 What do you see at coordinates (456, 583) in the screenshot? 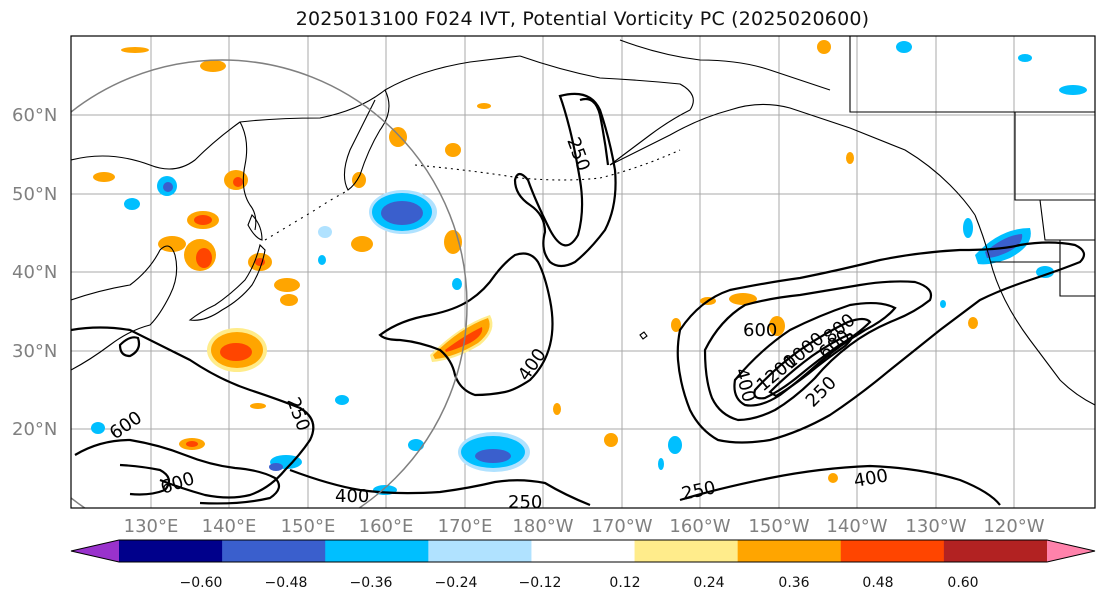
I see `colorbar-tick-label: −0.24` at bounding box center [456, 583].